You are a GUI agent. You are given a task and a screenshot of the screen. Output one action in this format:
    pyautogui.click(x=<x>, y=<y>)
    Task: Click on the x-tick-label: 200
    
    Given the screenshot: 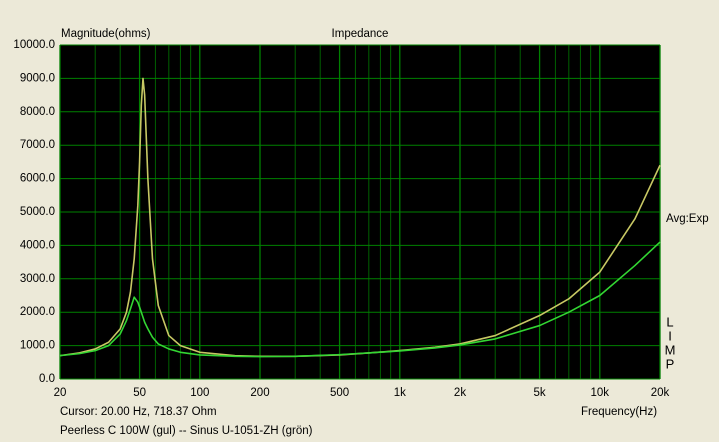 What is the action you would take?
    pyautogui.click(x=259, y=393)
    